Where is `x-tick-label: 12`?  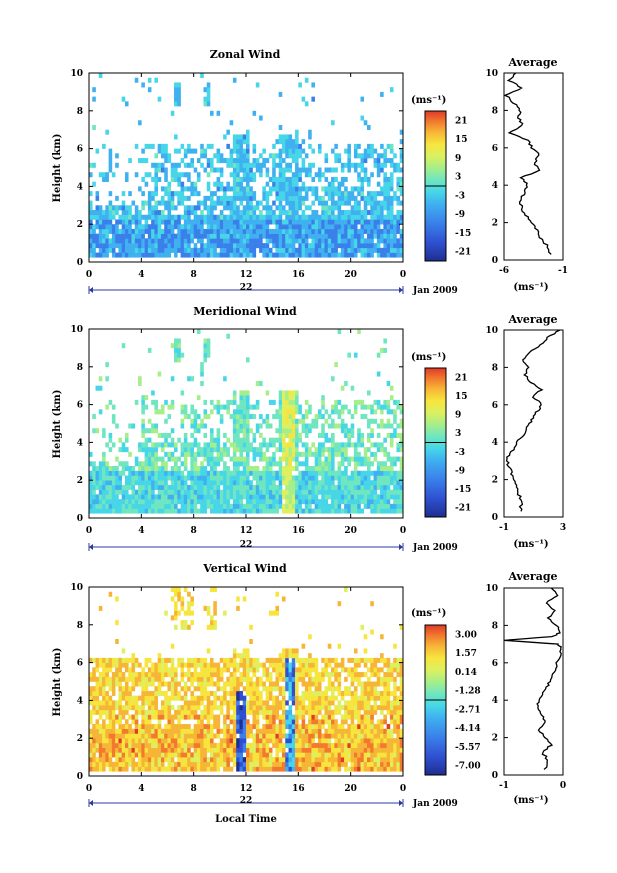 x-tick-label: 12 is located at coordinates (246, 531).